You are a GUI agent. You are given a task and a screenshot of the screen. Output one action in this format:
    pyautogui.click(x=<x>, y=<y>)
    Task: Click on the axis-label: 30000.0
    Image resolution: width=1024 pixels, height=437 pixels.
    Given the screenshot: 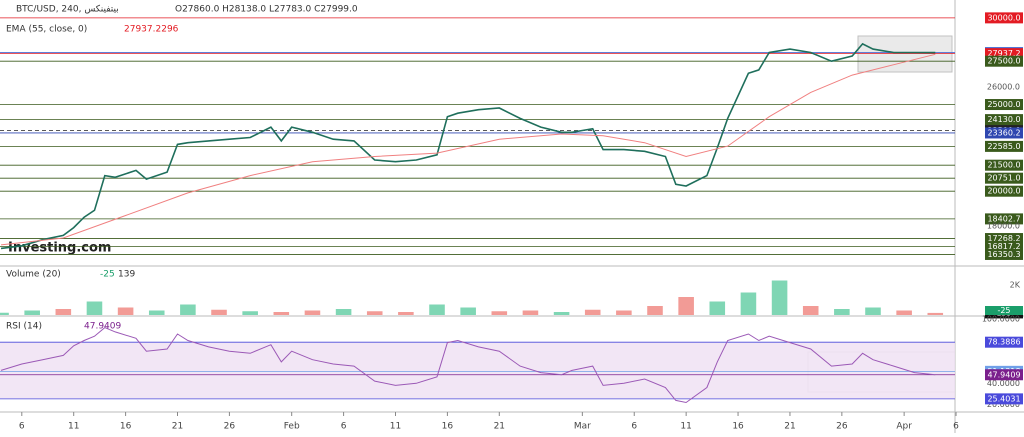 What is the action you would take?
    pyautogui.click(x=1003, y=17)
    